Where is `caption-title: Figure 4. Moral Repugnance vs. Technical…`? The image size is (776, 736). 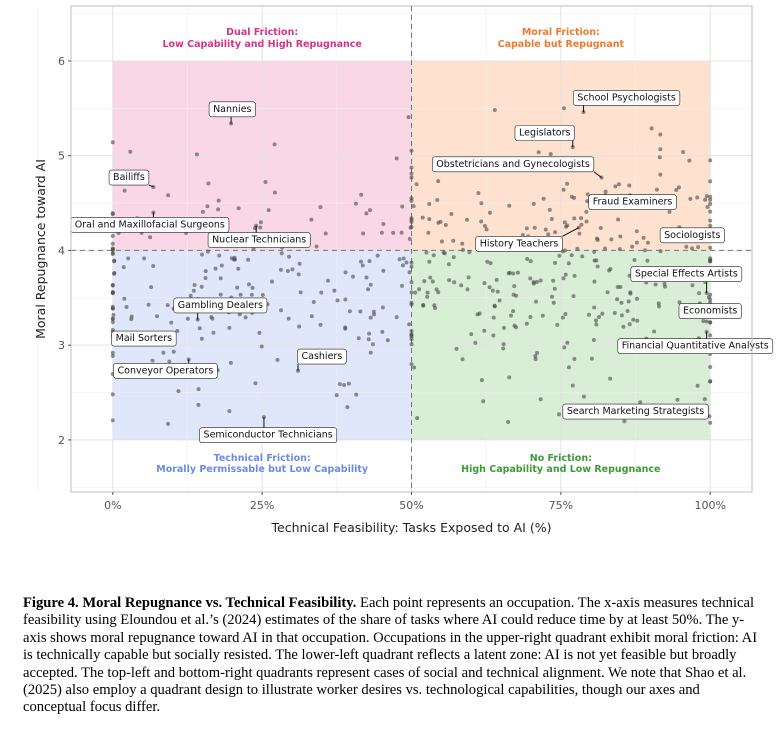
caption-title: Figure 4. Moral Repugnance vs. Technical… is located at coordinates (190, 603).